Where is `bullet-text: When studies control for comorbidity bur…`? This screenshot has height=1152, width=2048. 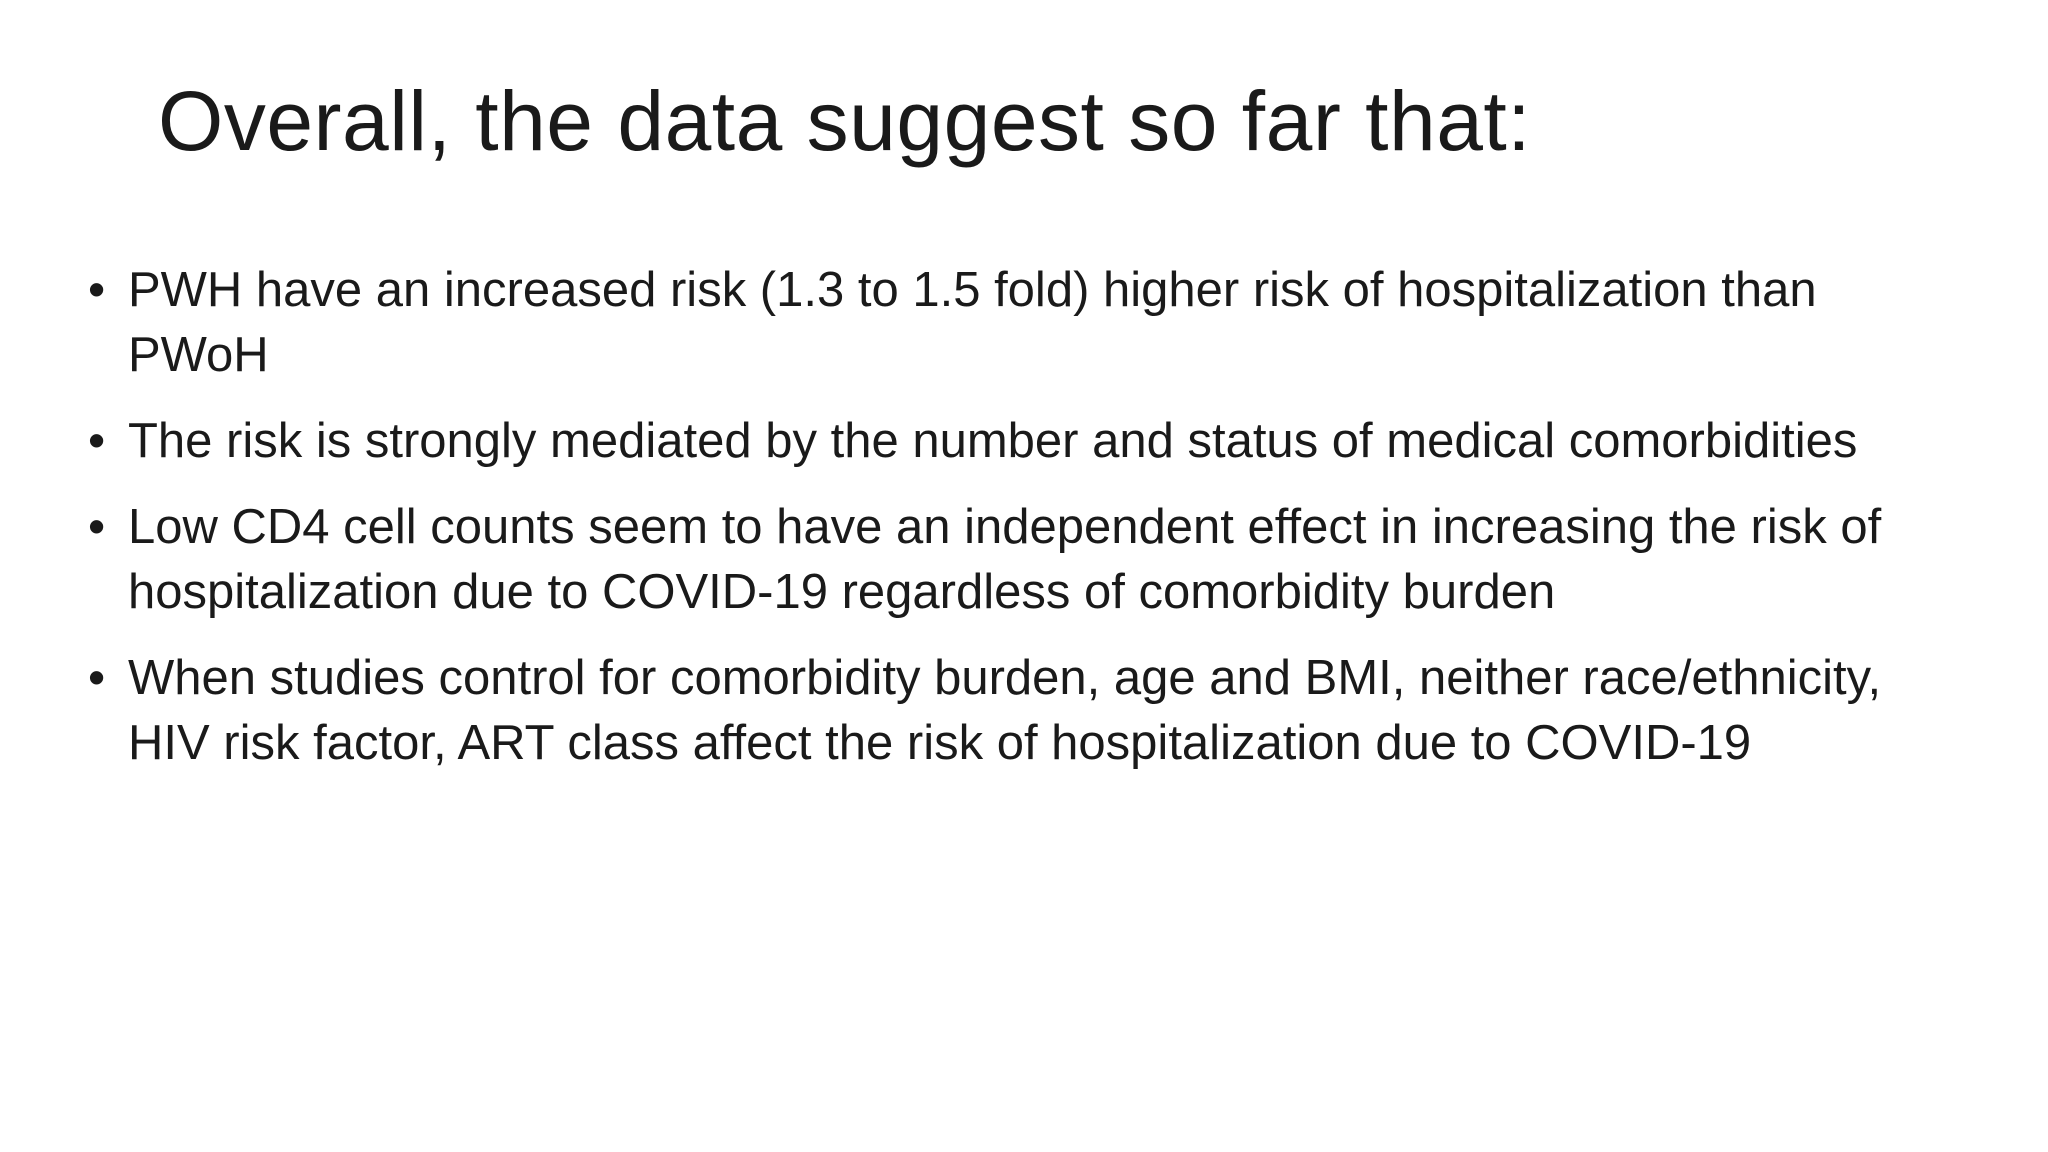 bullet-text: When studies control for comorbidity bur… is located at coordinates (1005, 710).